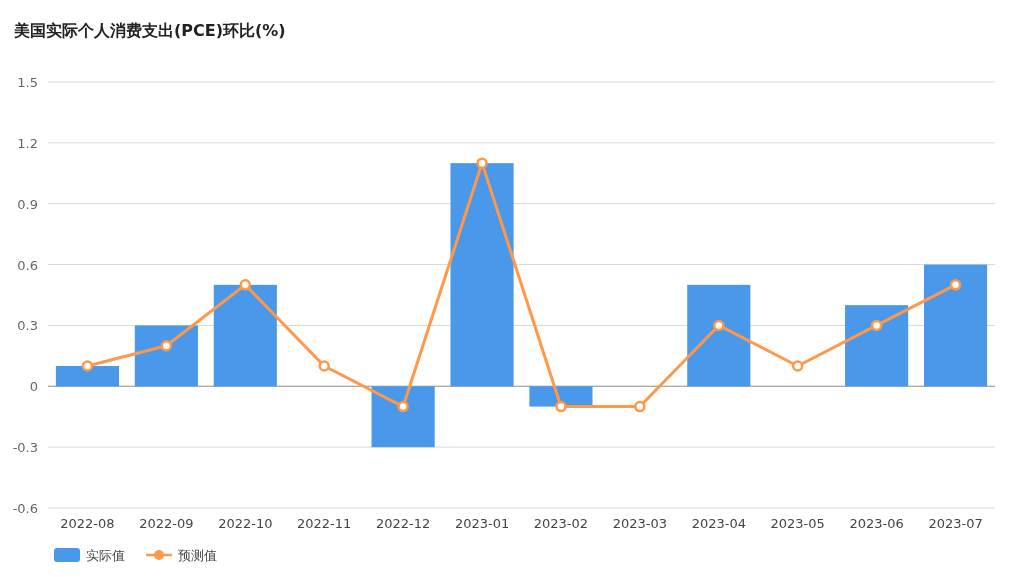 This screenshot has height=577, width=1024. Describe the element at coordinates (403, 523) in the screenshot. I see `x-tick-label: 2022-12` at that location.